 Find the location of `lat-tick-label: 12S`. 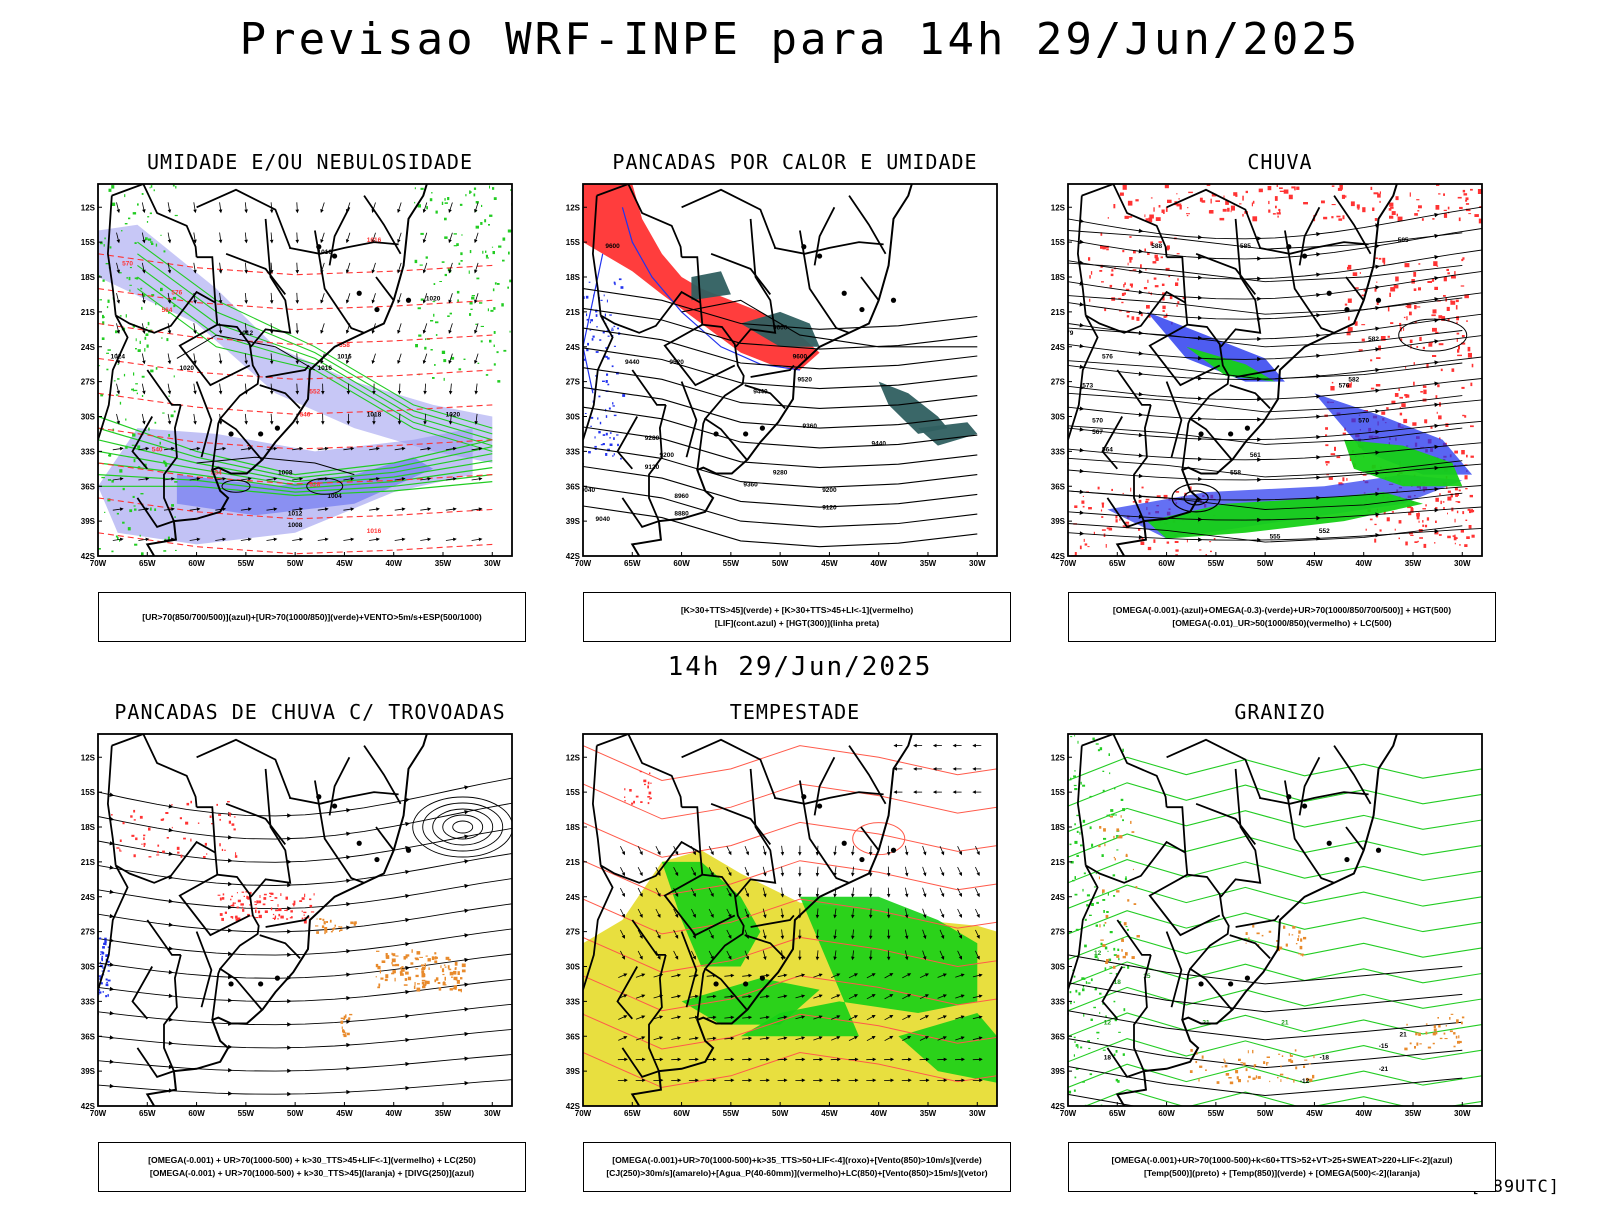

lat-tick-label: 12S is located at coordinates (88, 207).